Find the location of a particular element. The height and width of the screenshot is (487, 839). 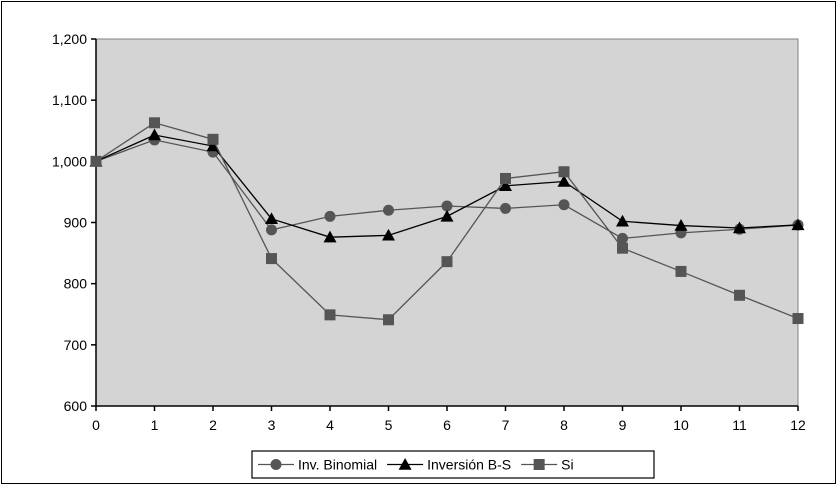

x-tick-label: 3 is located at coordinates (272, 425).